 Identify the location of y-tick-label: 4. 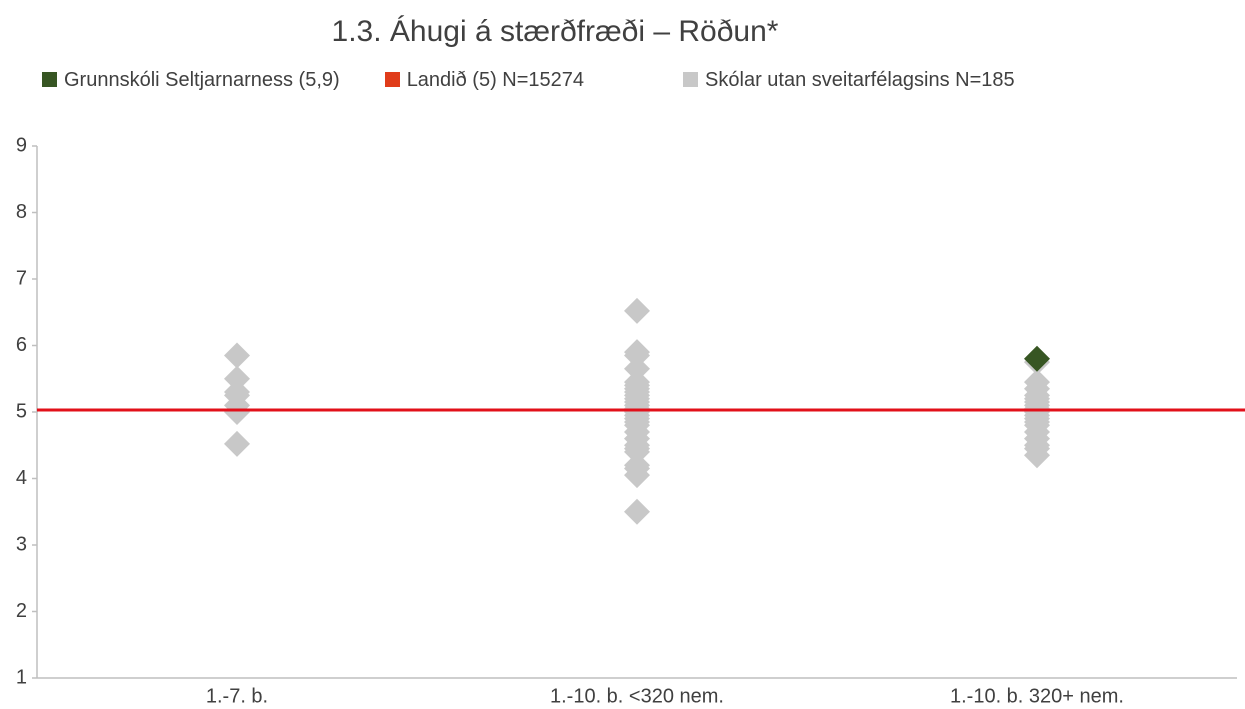
(21, 478).